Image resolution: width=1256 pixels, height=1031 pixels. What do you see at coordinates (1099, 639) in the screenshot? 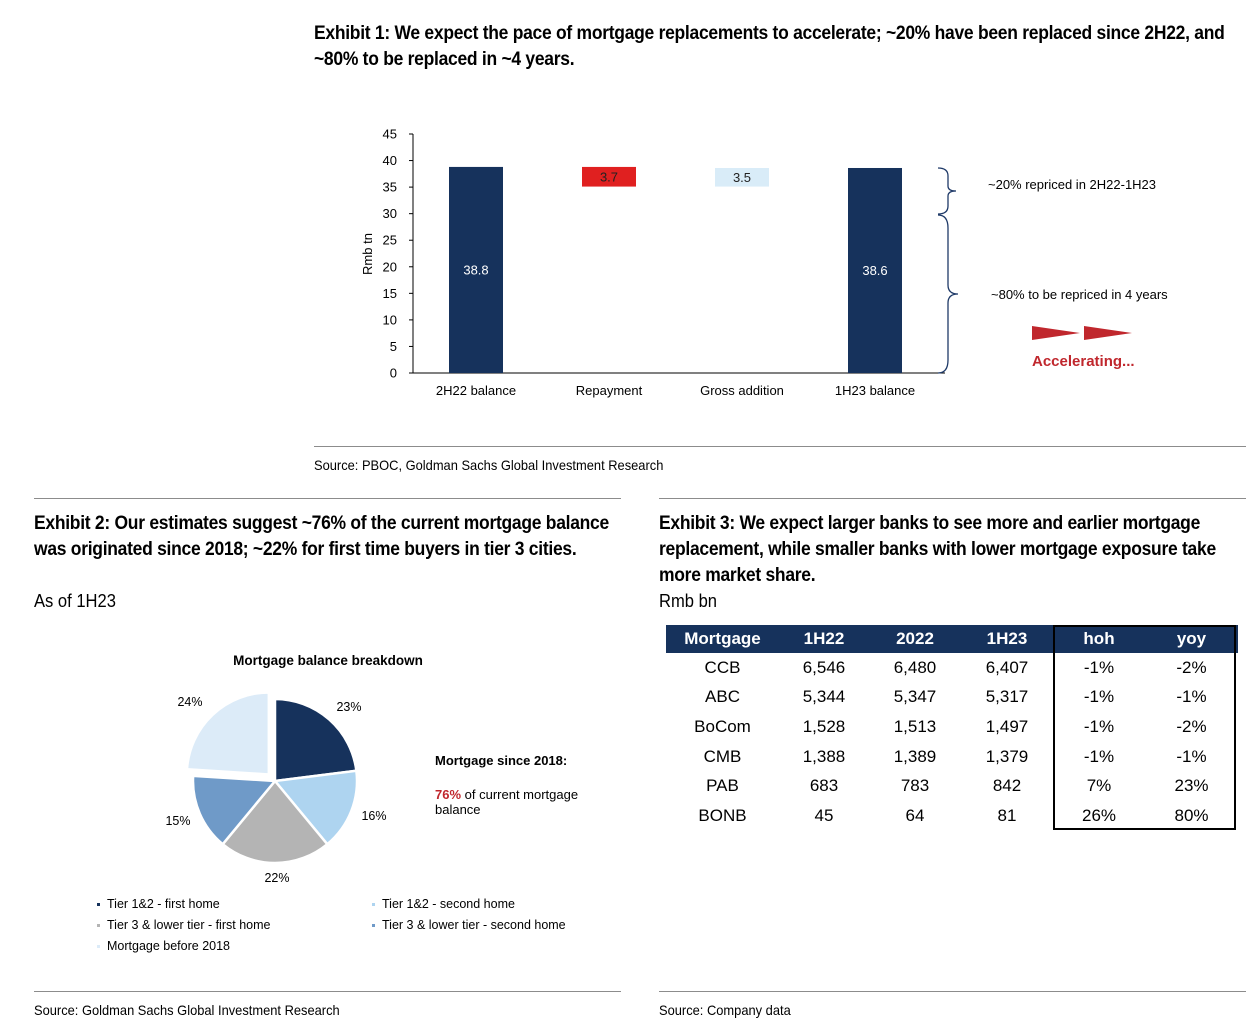
I see `table-header-cell: hoh` at bounding box center [1099, 639].